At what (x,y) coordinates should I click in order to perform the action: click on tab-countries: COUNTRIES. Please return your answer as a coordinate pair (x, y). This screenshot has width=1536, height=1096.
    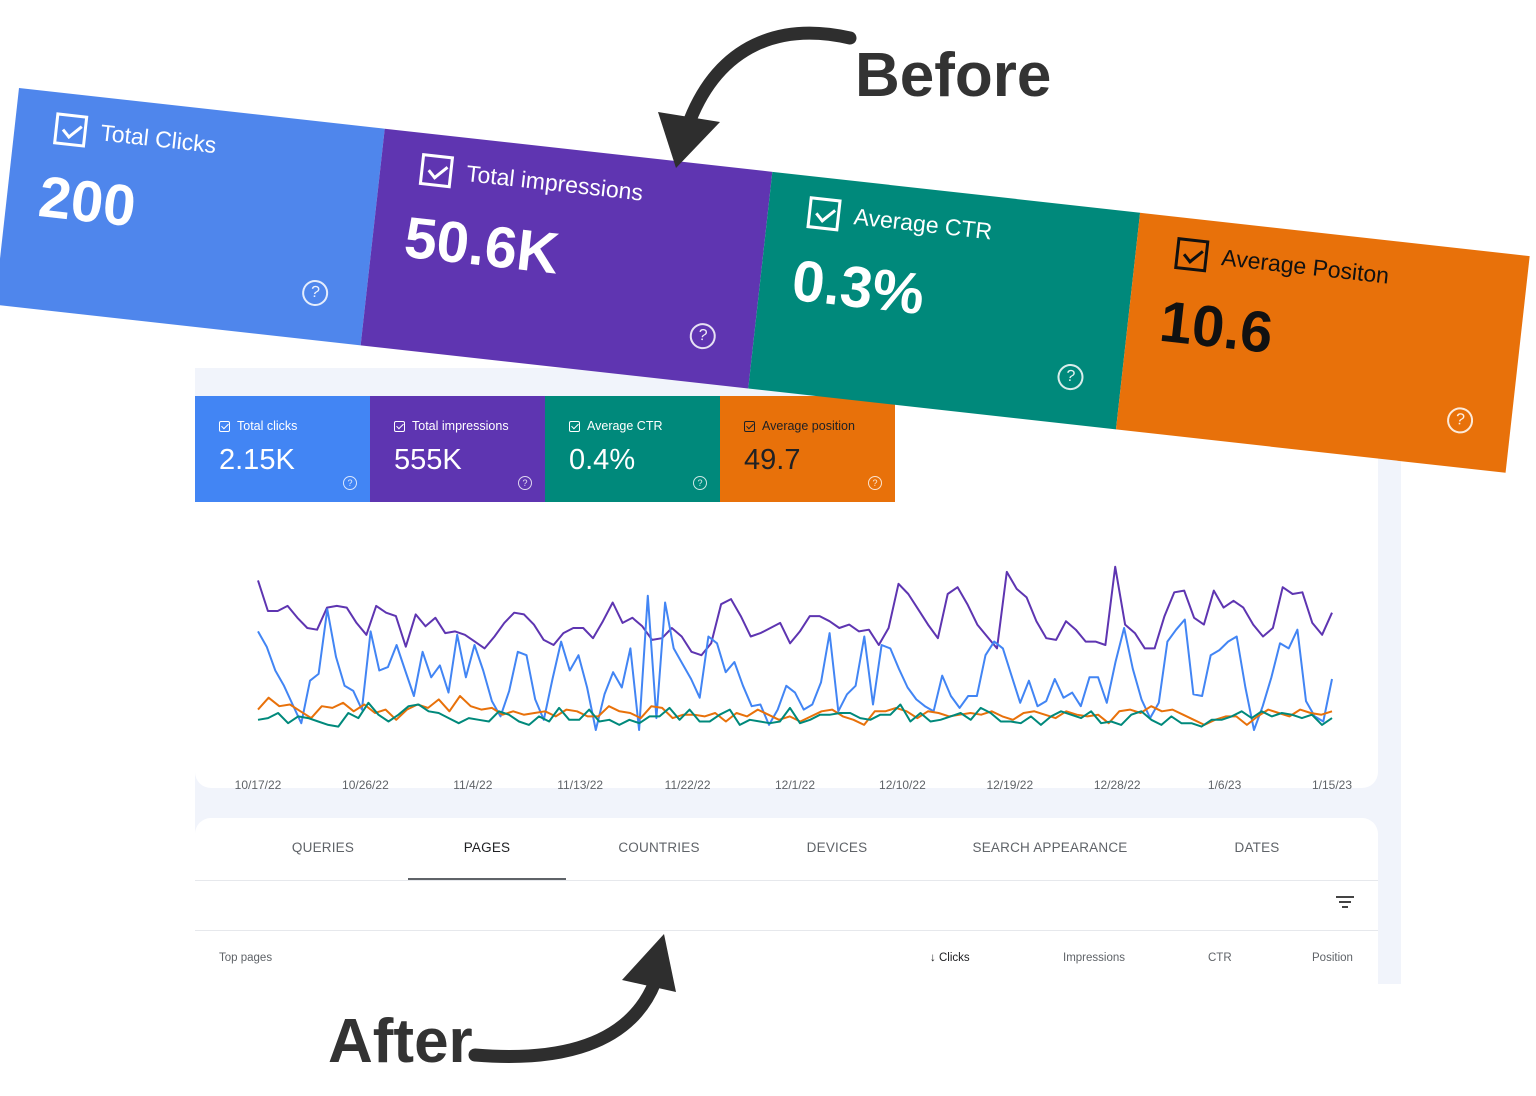
    Looking at the image, I should click on (659, 847).